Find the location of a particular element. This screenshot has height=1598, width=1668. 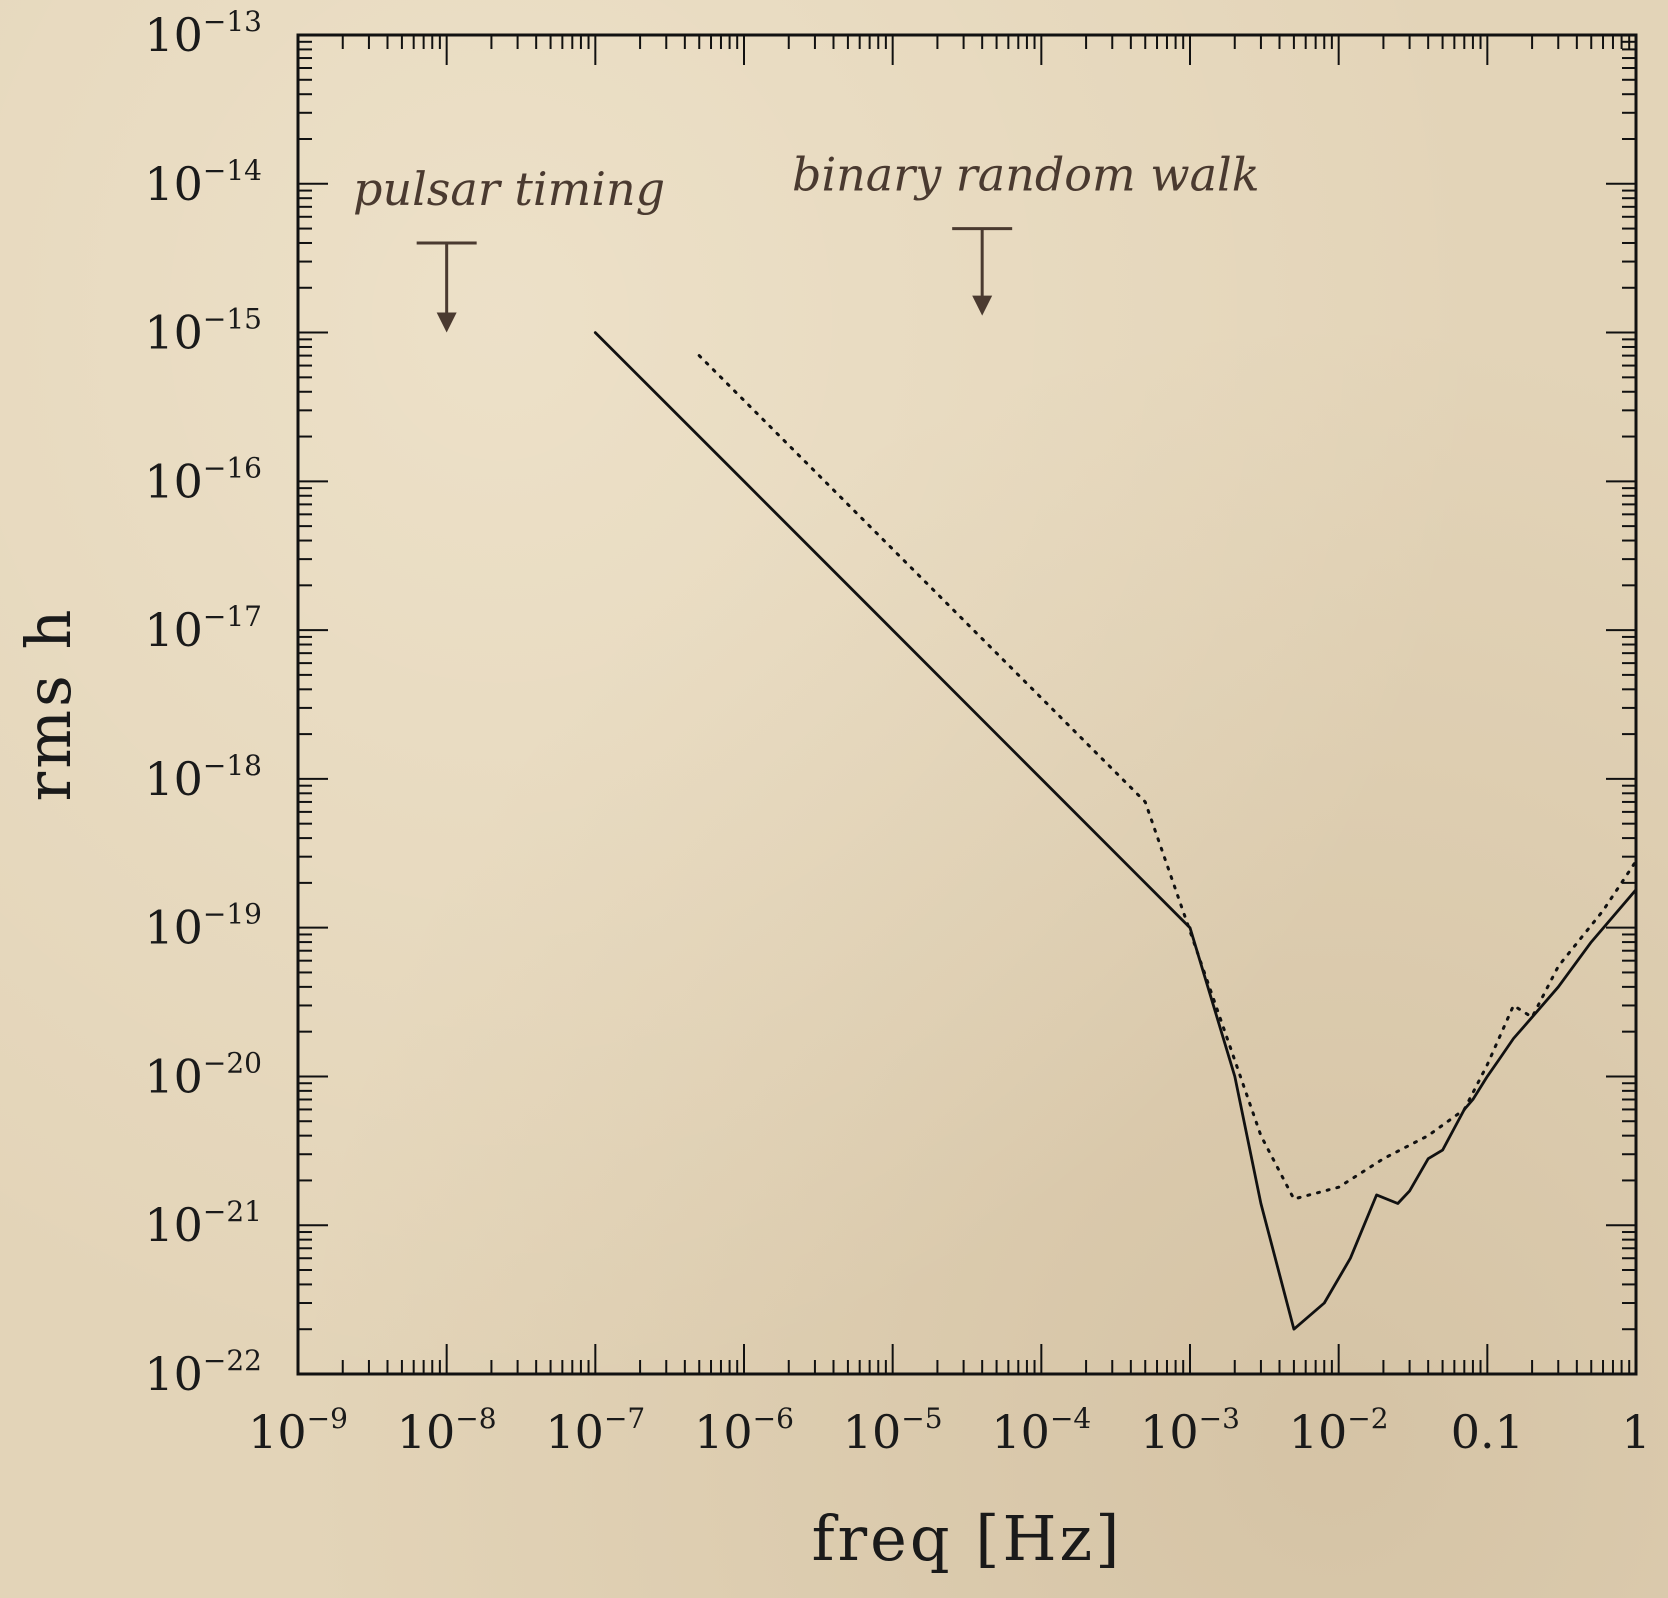

y-axis-label: rms h is located at coordinates (48, 704).